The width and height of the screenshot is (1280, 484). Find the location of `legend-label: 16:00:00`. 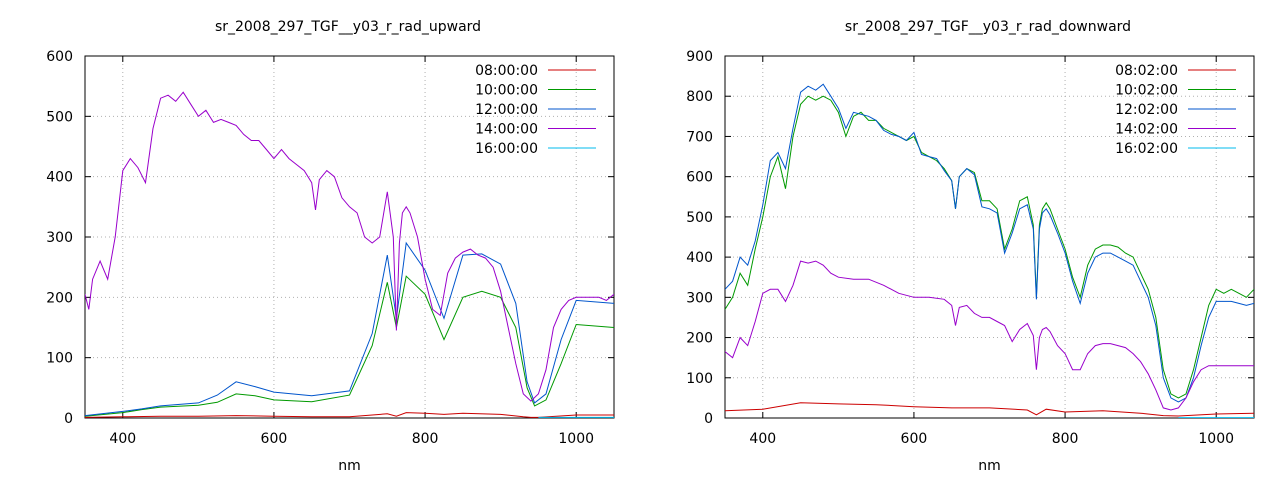

legend-label: 16:00:00 is located at coordinates (506, 149).